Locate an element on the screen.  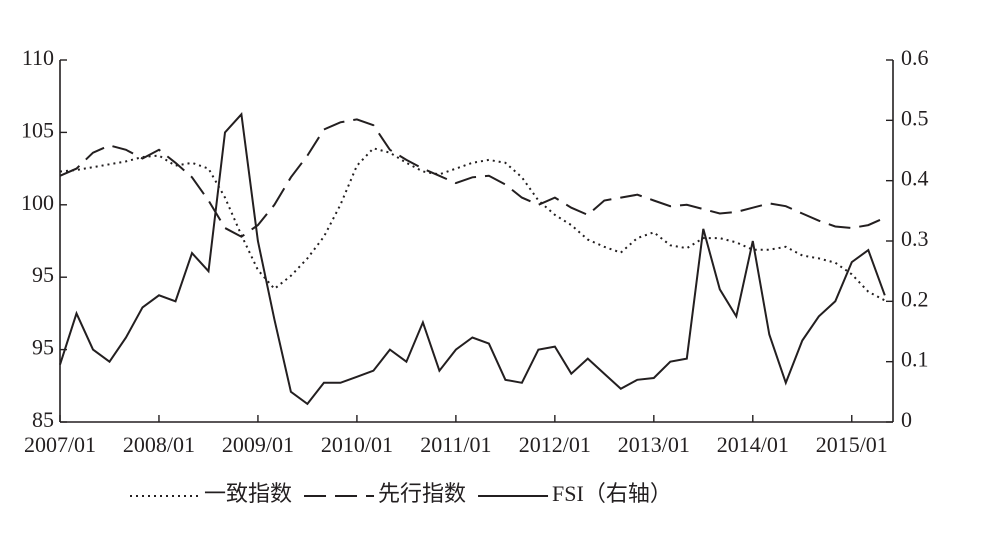
y-tick-label: 105 is located at coordinates (37, 129).